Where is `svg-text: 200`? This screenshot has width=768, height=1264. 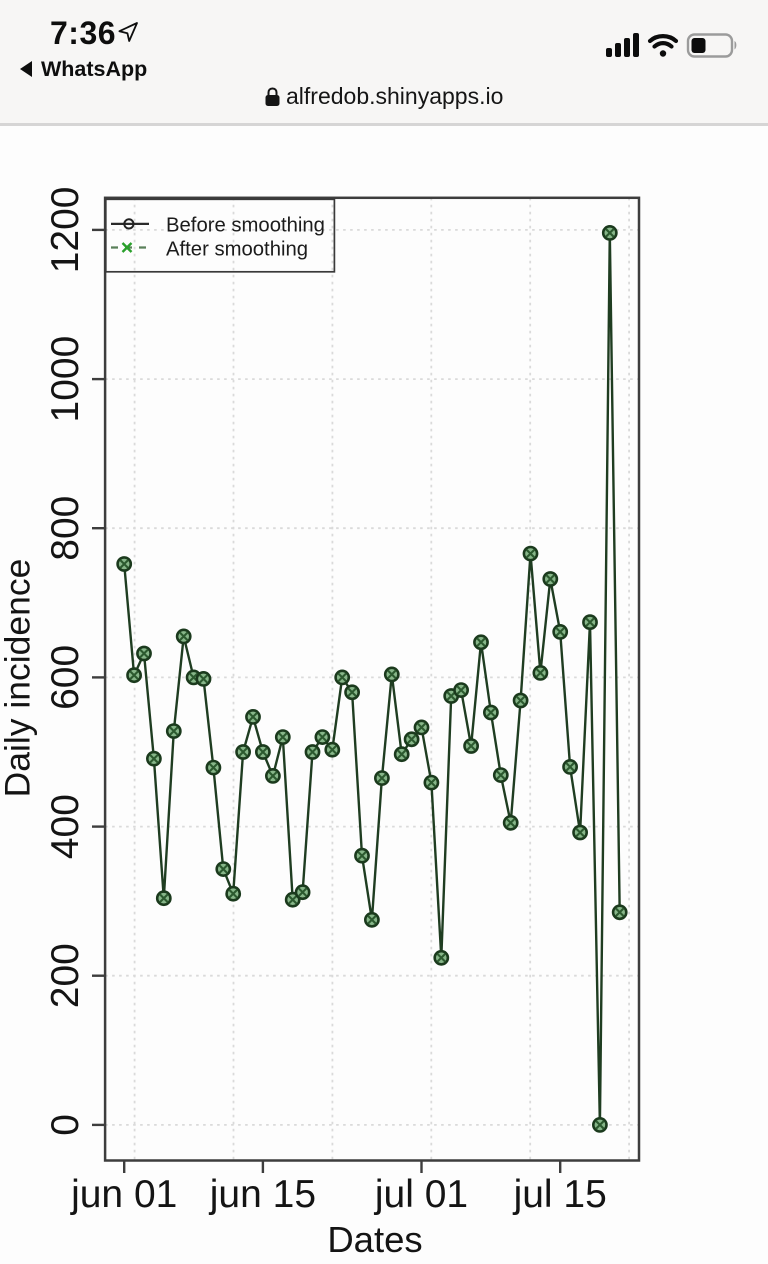 svg-text: 200 is located at coordinates (65, 975).